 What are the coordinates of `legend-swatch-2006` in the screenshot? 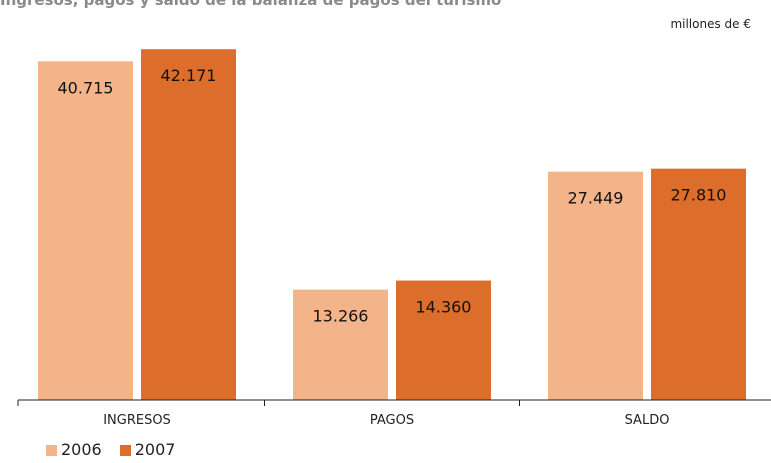 It's located at (51, 450).